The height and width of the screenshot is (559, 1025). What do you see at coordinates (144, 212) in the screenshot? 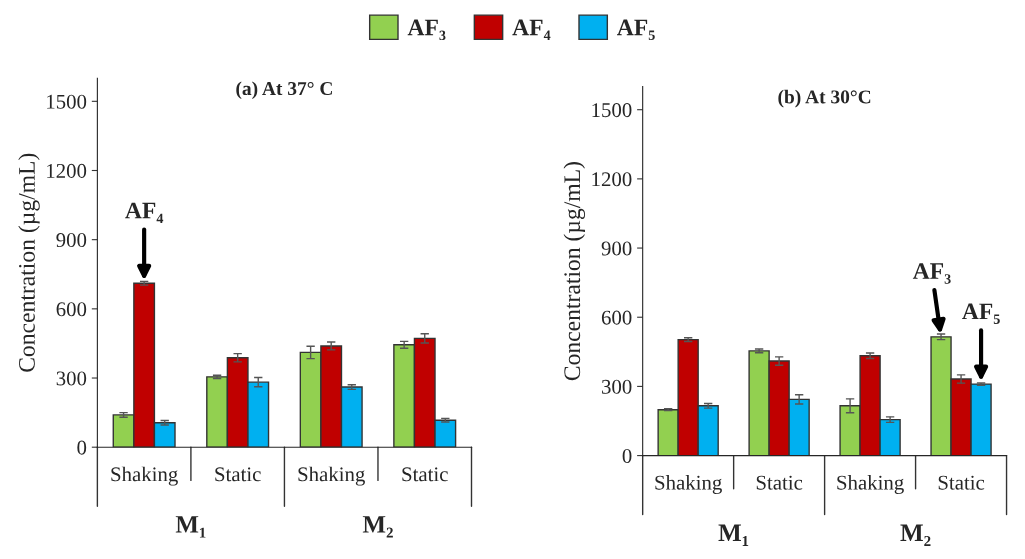
I see `annotation: AF₄` at bounding box center [144, 212].